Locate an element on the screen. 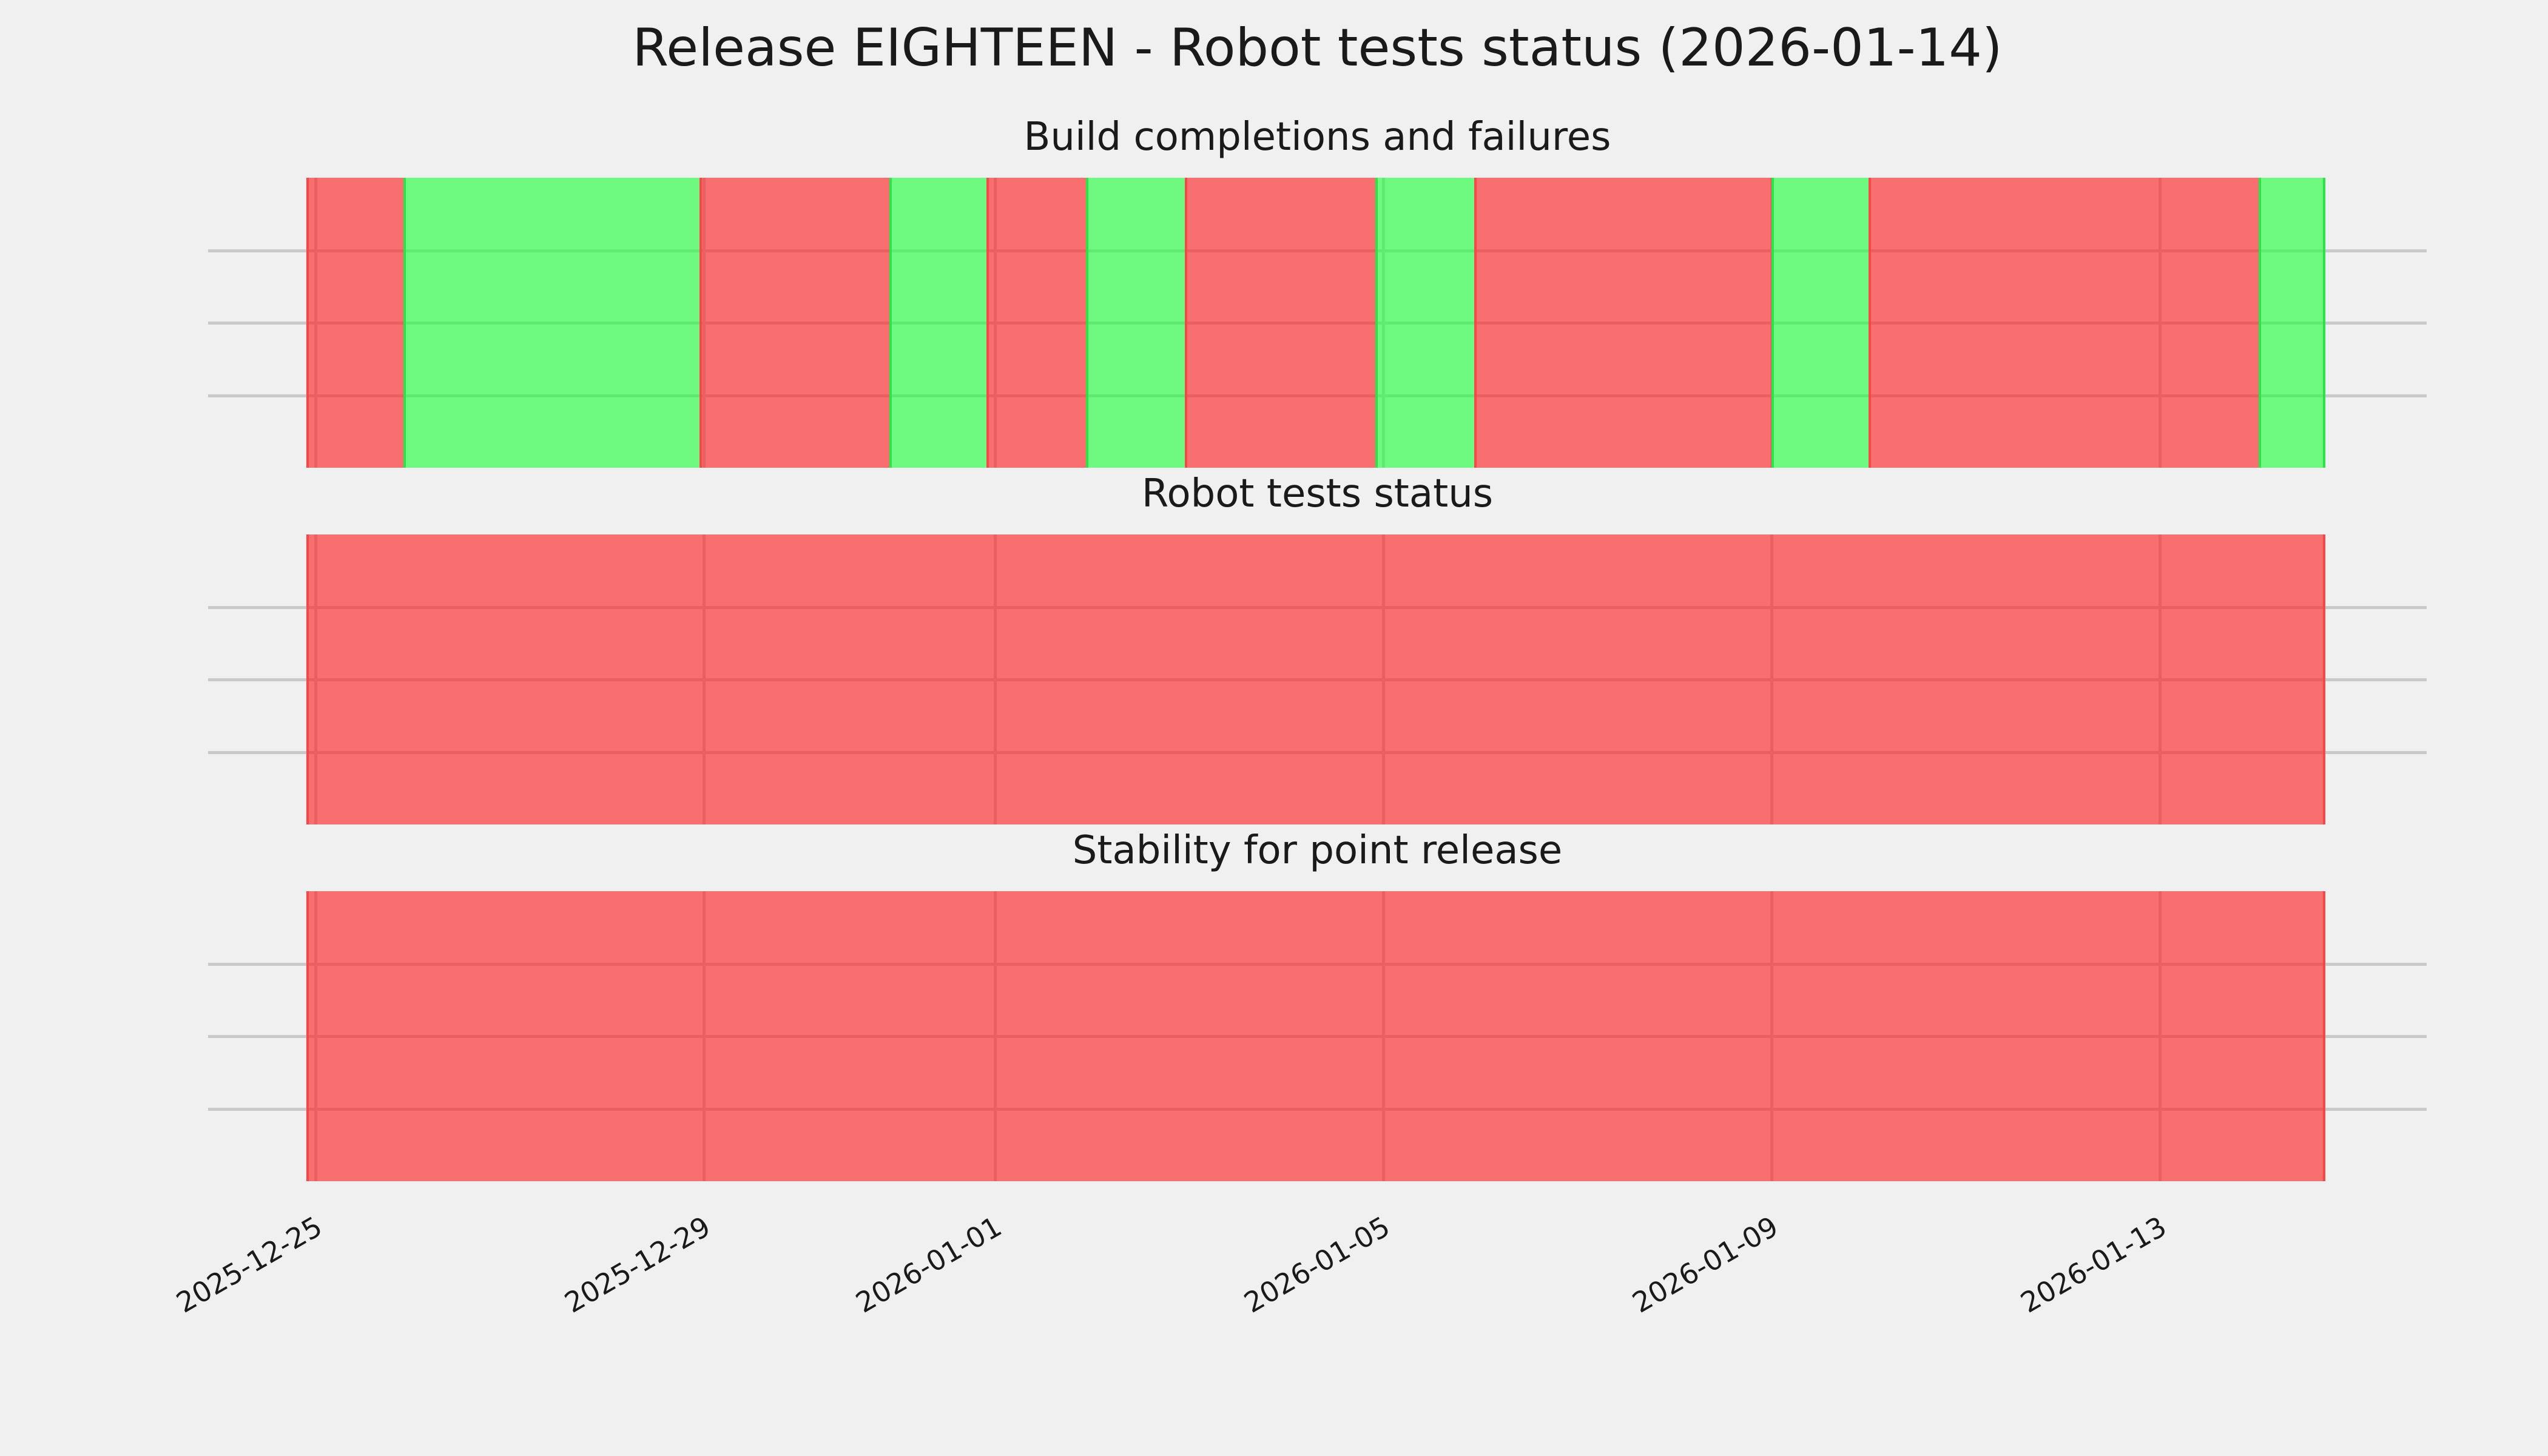 This screenshot has width=2548, height=1456. subplot-title-robot-tests: Robot tests status is located at coordinates (1317, 493).